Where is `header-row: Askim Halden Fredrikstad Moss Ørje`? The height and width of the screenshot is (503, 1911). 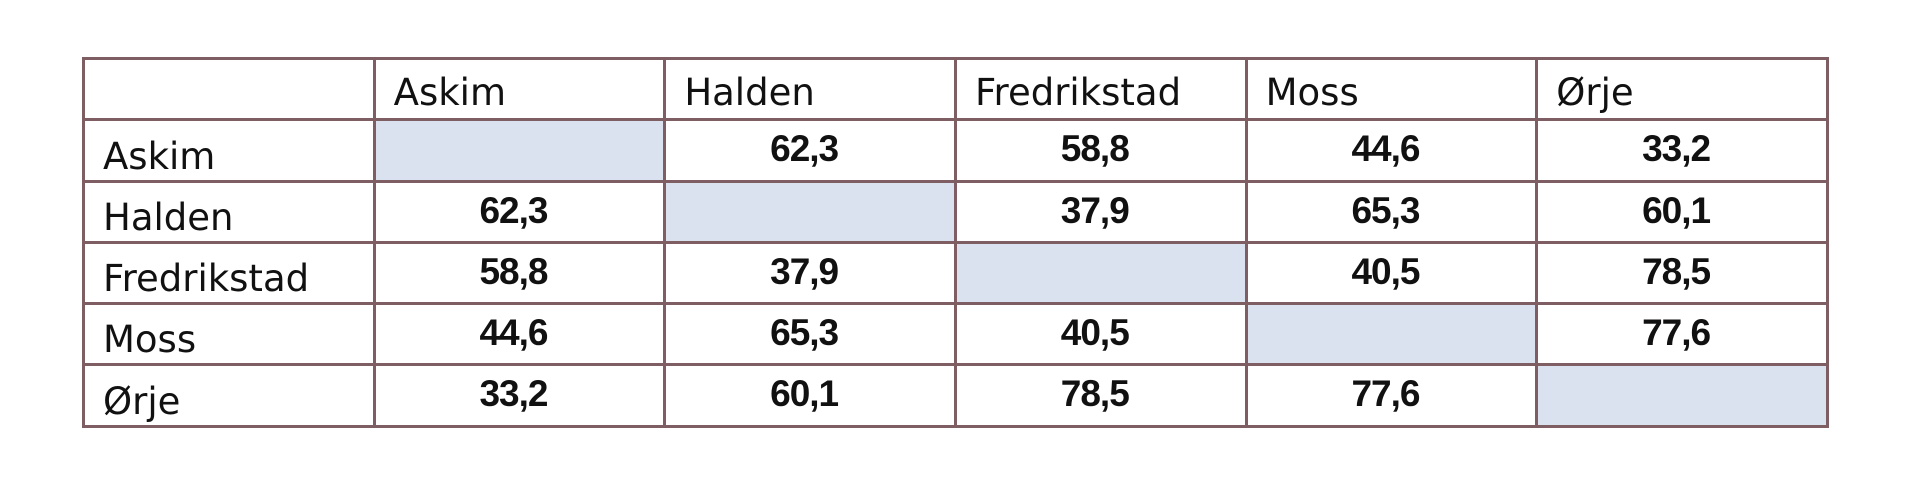
header-row: Askim Halden Fredrikstad Moss Ørje is located at coordinates (955, 89).